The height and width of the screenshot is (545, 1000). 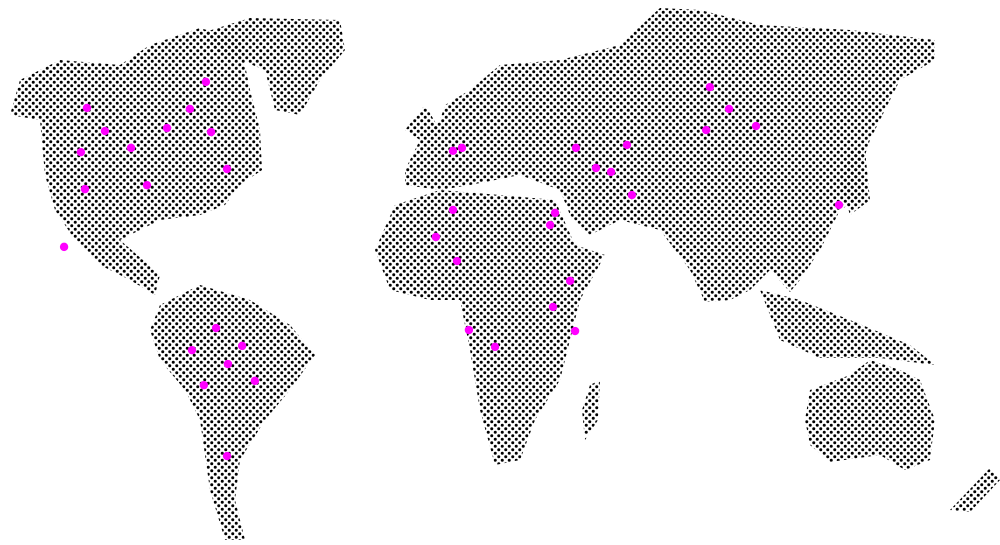 What do you see at coordinates (591, 410) in the screenshot?
I see `madagascar` at bounding box center [591, 410].